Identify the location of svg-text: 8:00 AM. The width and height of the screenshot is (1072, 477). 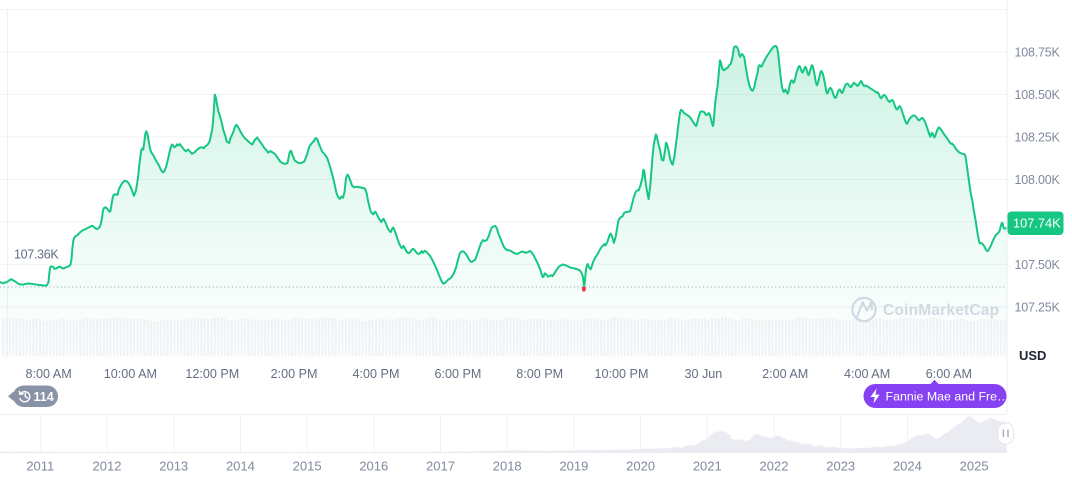
(48, 374).